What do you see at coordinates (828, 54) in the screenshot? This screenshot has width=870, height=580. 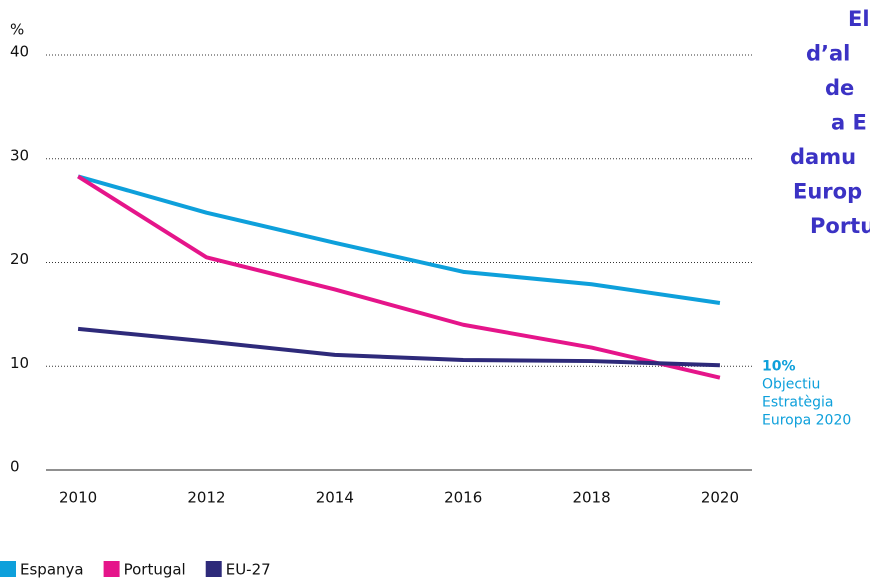 I see `chart-title: d’al` at bounding box center [828, 54].